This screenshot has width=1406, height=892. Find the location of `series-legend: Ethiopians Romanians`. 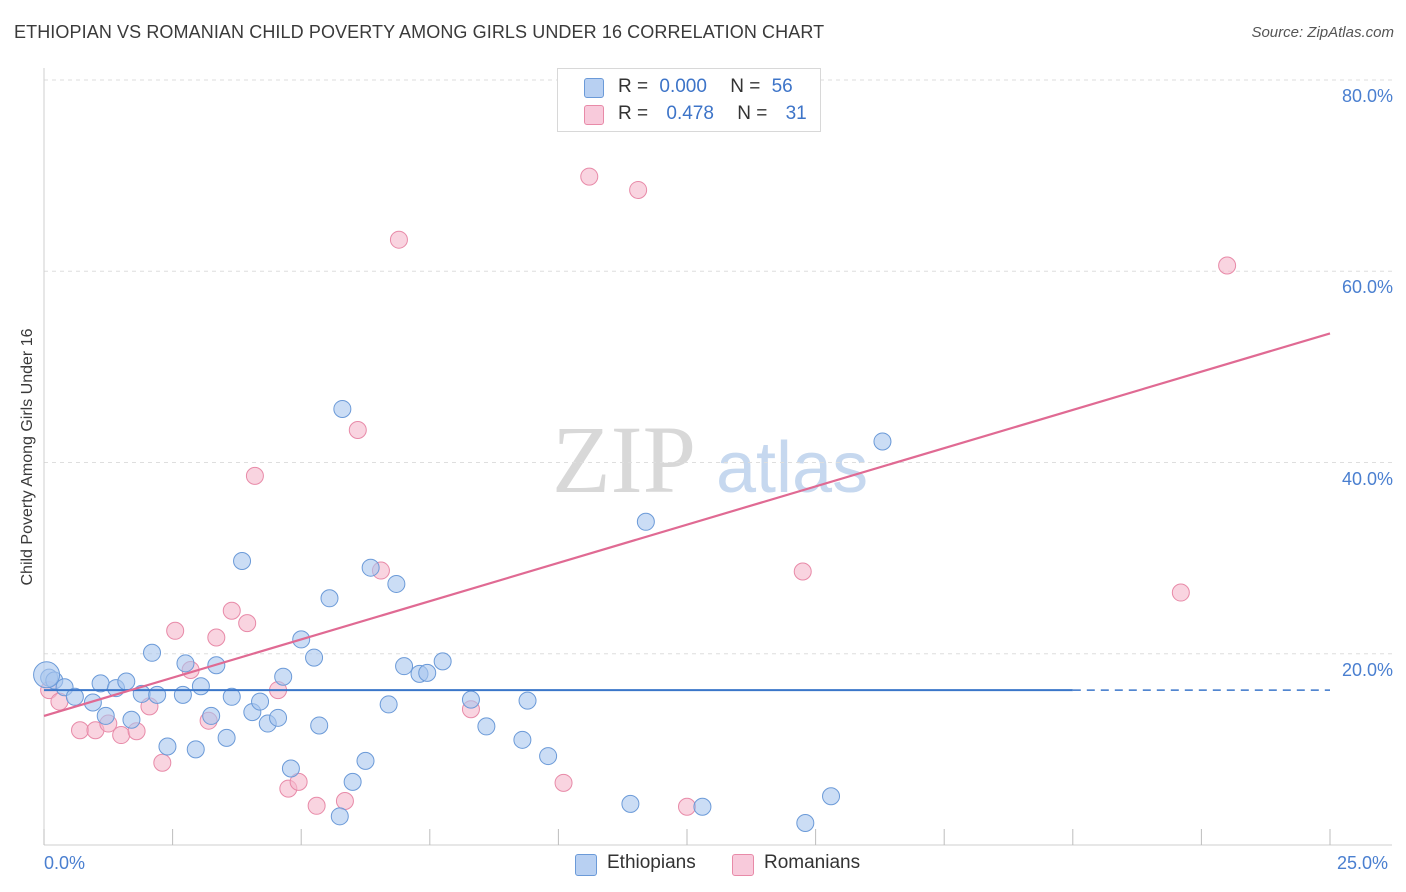

series-legend: Ethiopians Romanians is located at coordinates (703, 864).